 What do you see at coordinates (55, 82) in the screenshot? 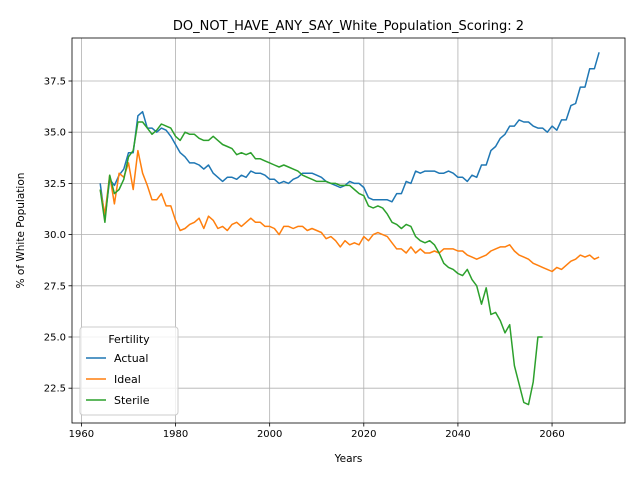
I see `y-tick-label: 37.5` at bounding box center [55, 82].